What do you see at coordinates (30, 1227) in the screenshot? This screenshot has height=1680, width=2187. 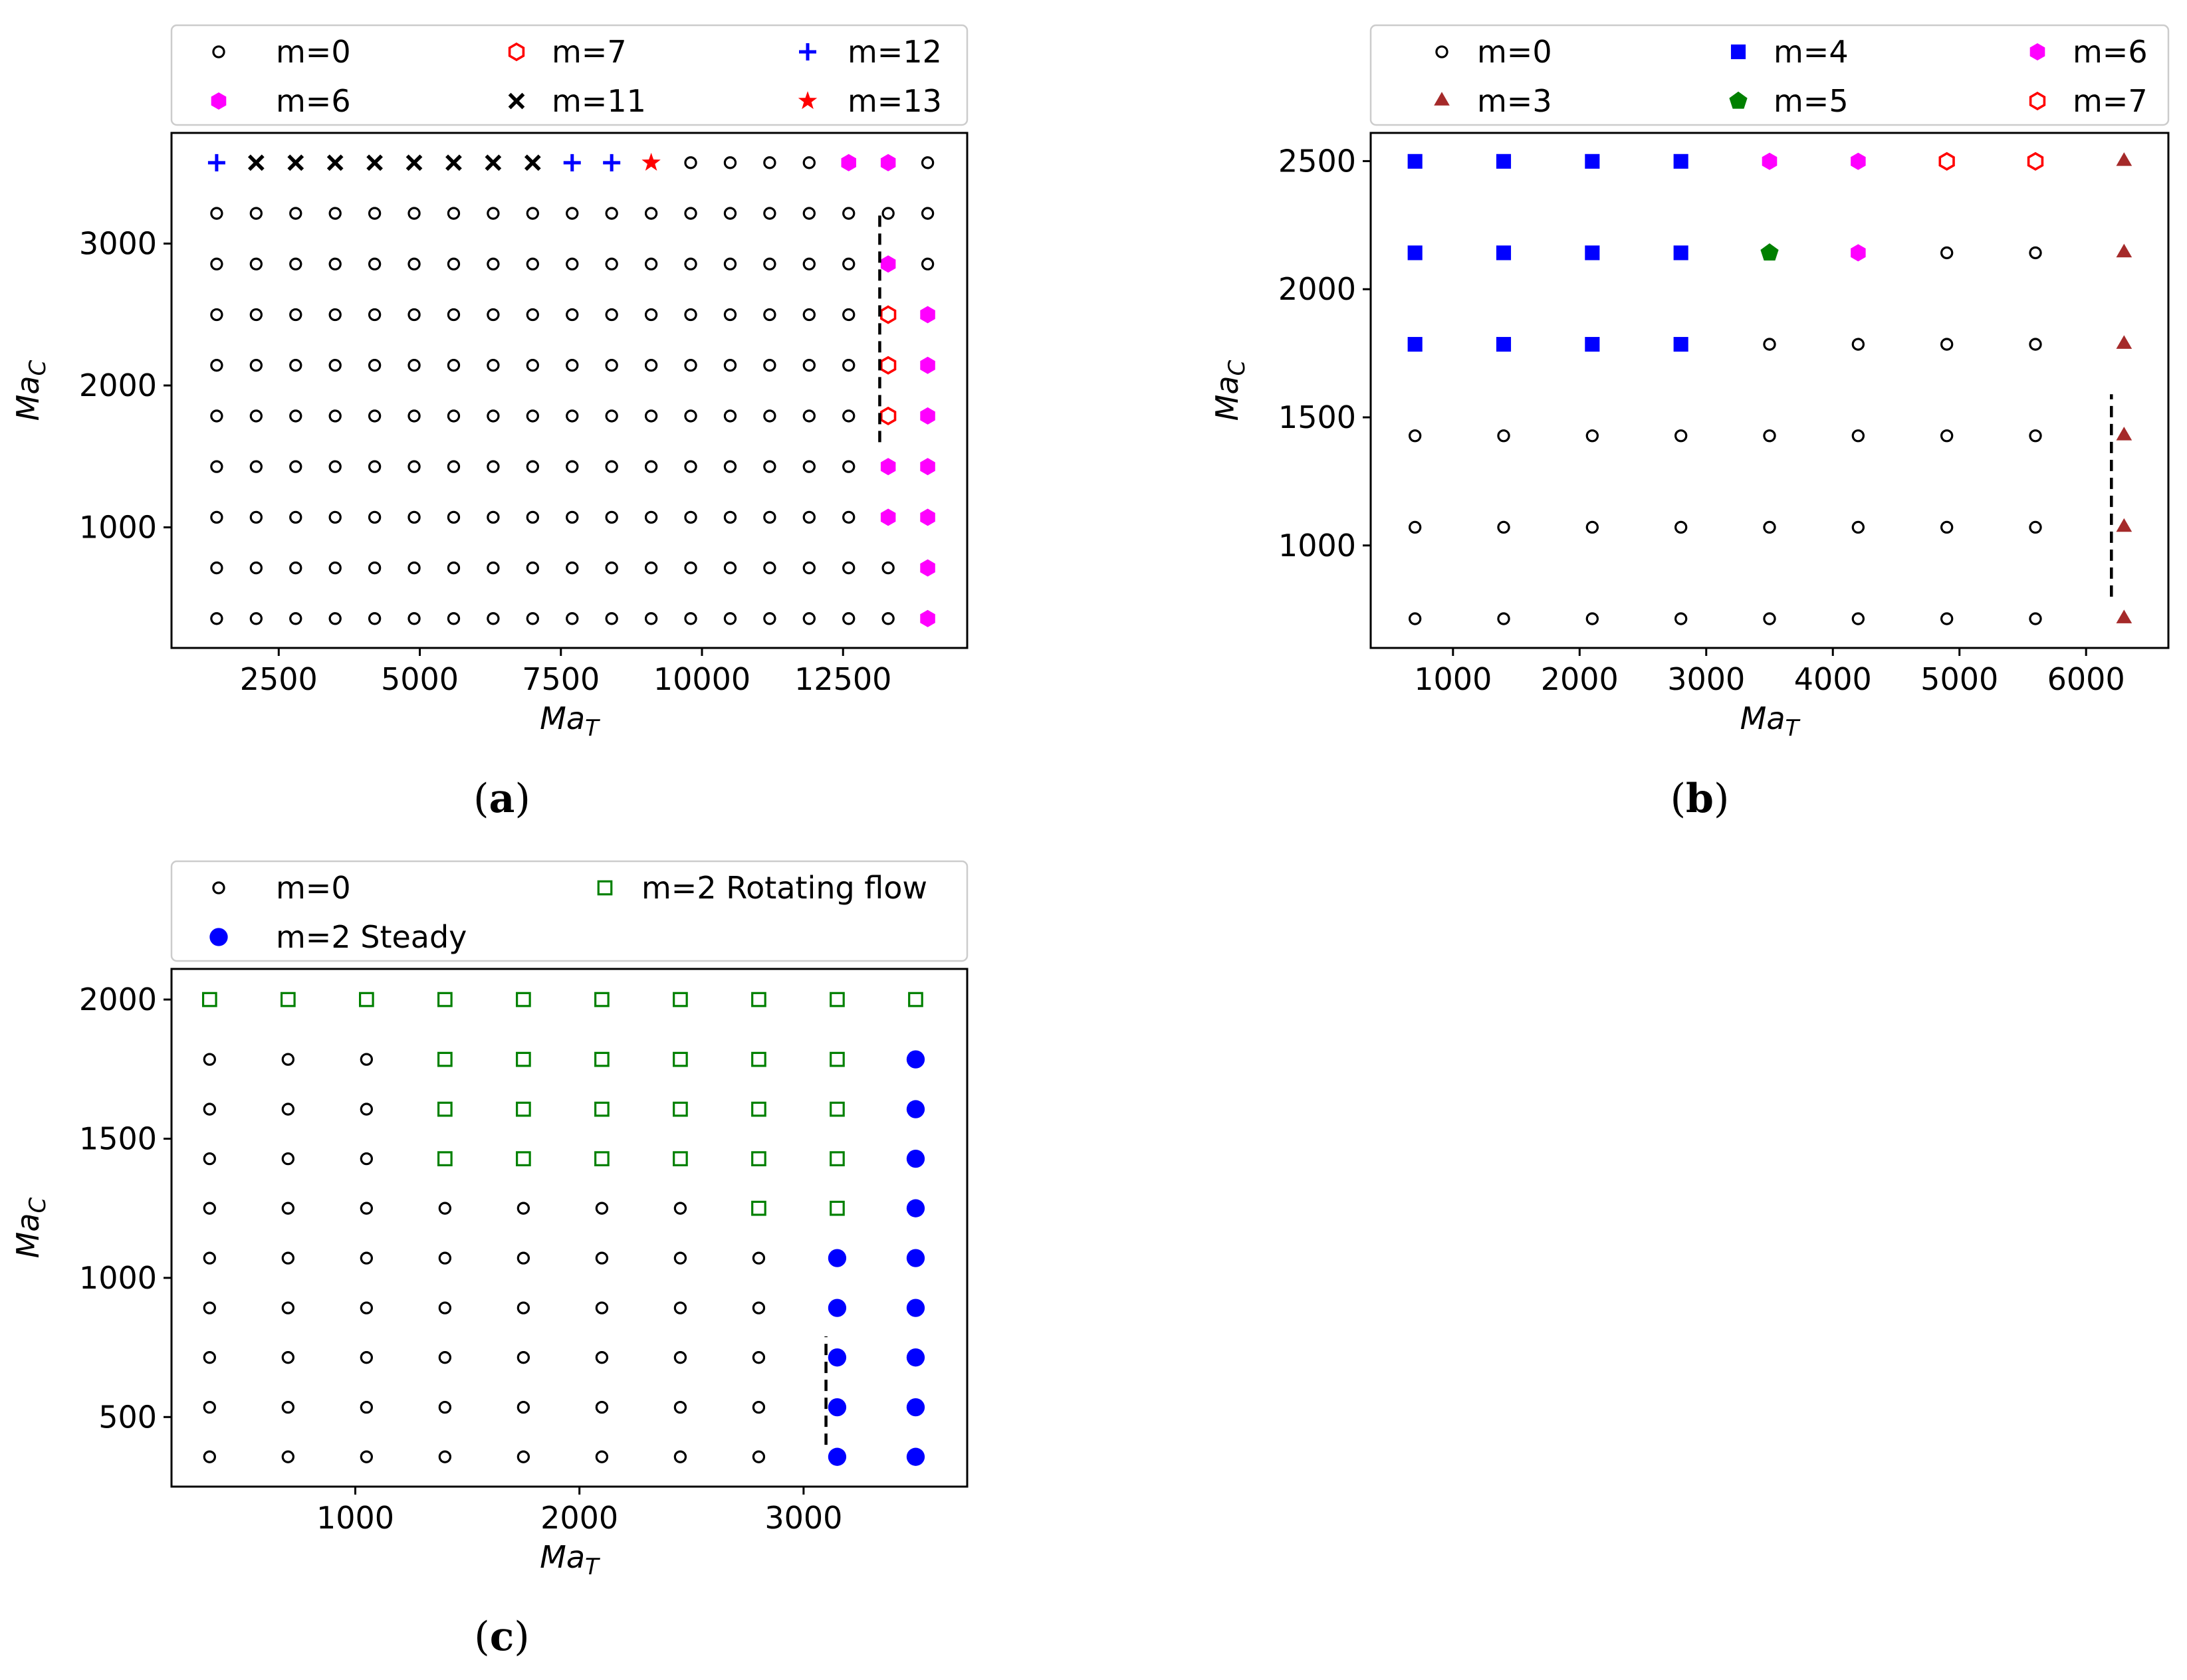 I see `y-axis-label: MaC` at bounding box center [30, 1227].